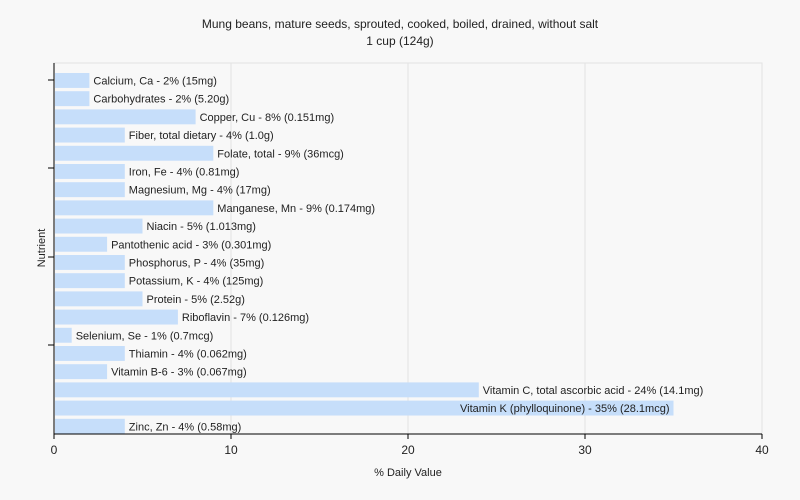 This screenshot has width=800, height=500. I want to click on bar-label-2: Copper, Cu - 8% (0.151mg), so click(267, 118).